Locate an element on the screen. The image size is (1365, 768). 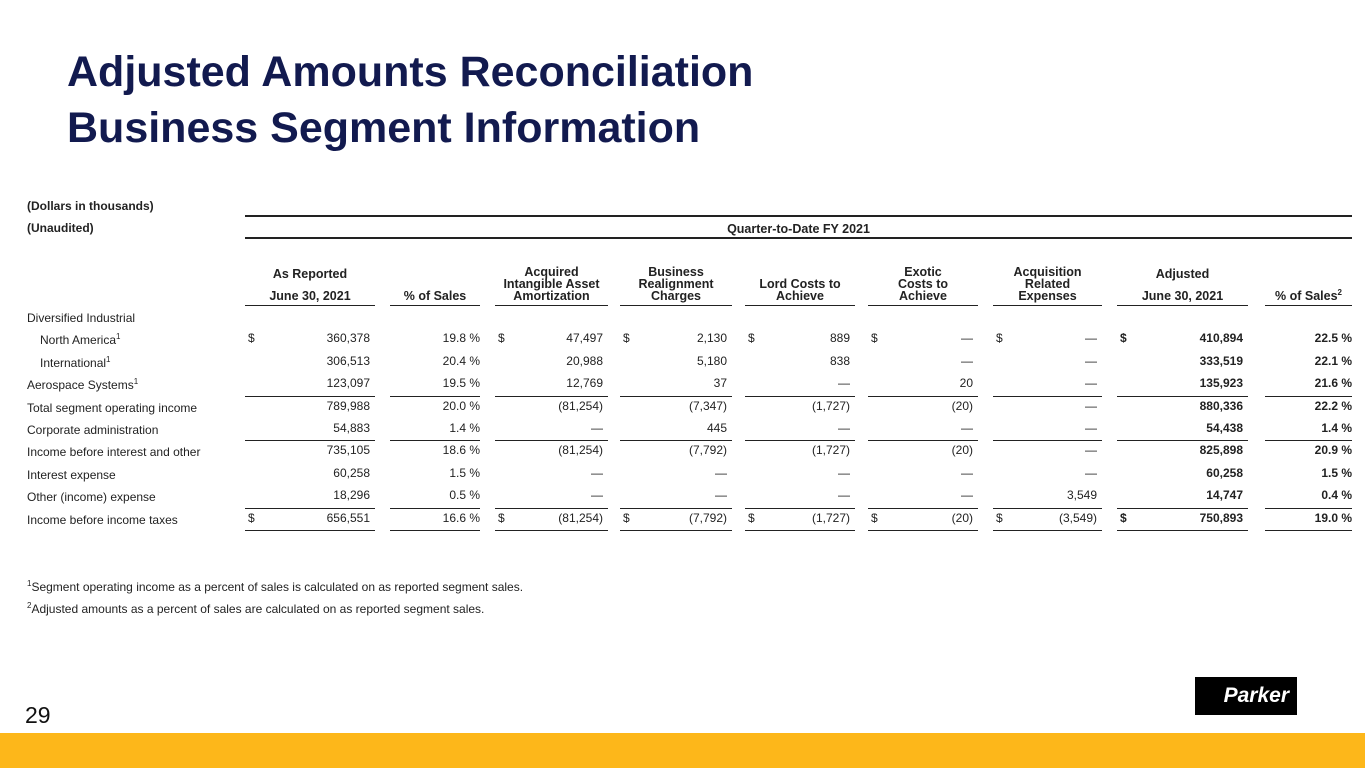
title-line: Adjusted Amounts Reconciliation is located at coordinates (410, 72).